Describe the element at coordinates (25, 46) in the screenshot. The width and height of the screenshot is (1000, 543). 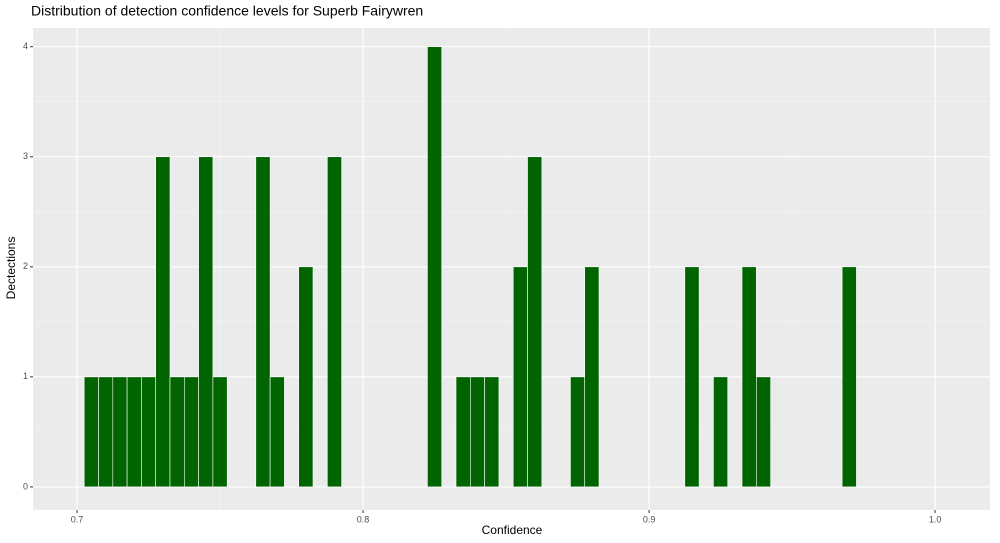
I see `y-tick-label: 4` at that location.